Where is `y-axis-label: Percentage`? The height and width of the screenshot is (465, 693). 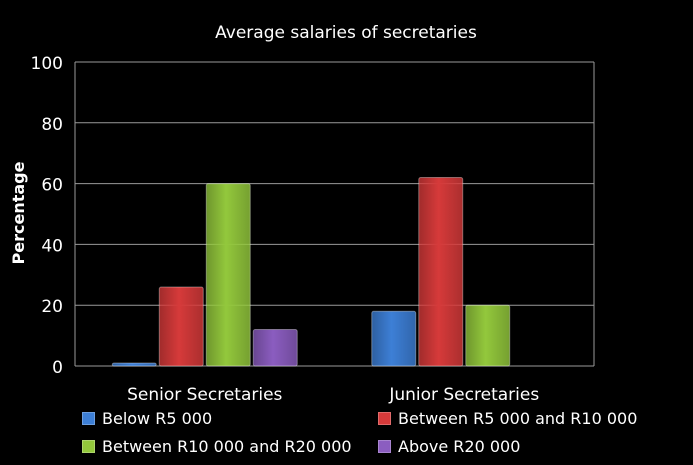 y-axis-label: Percentage is located at coordinates (18, 212).